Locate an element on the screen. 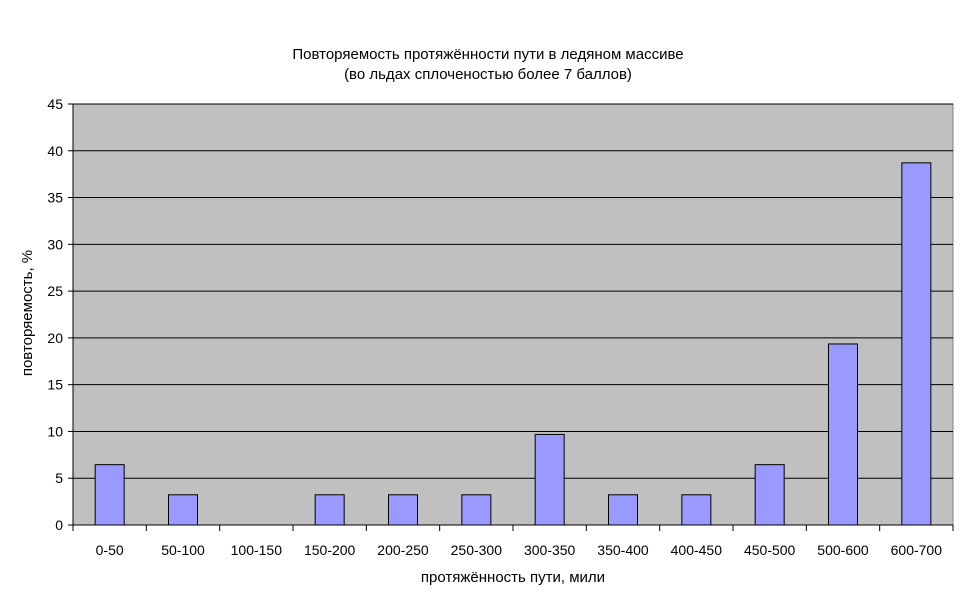  y-tick-label: 5 is located at coordinates (59, 478).